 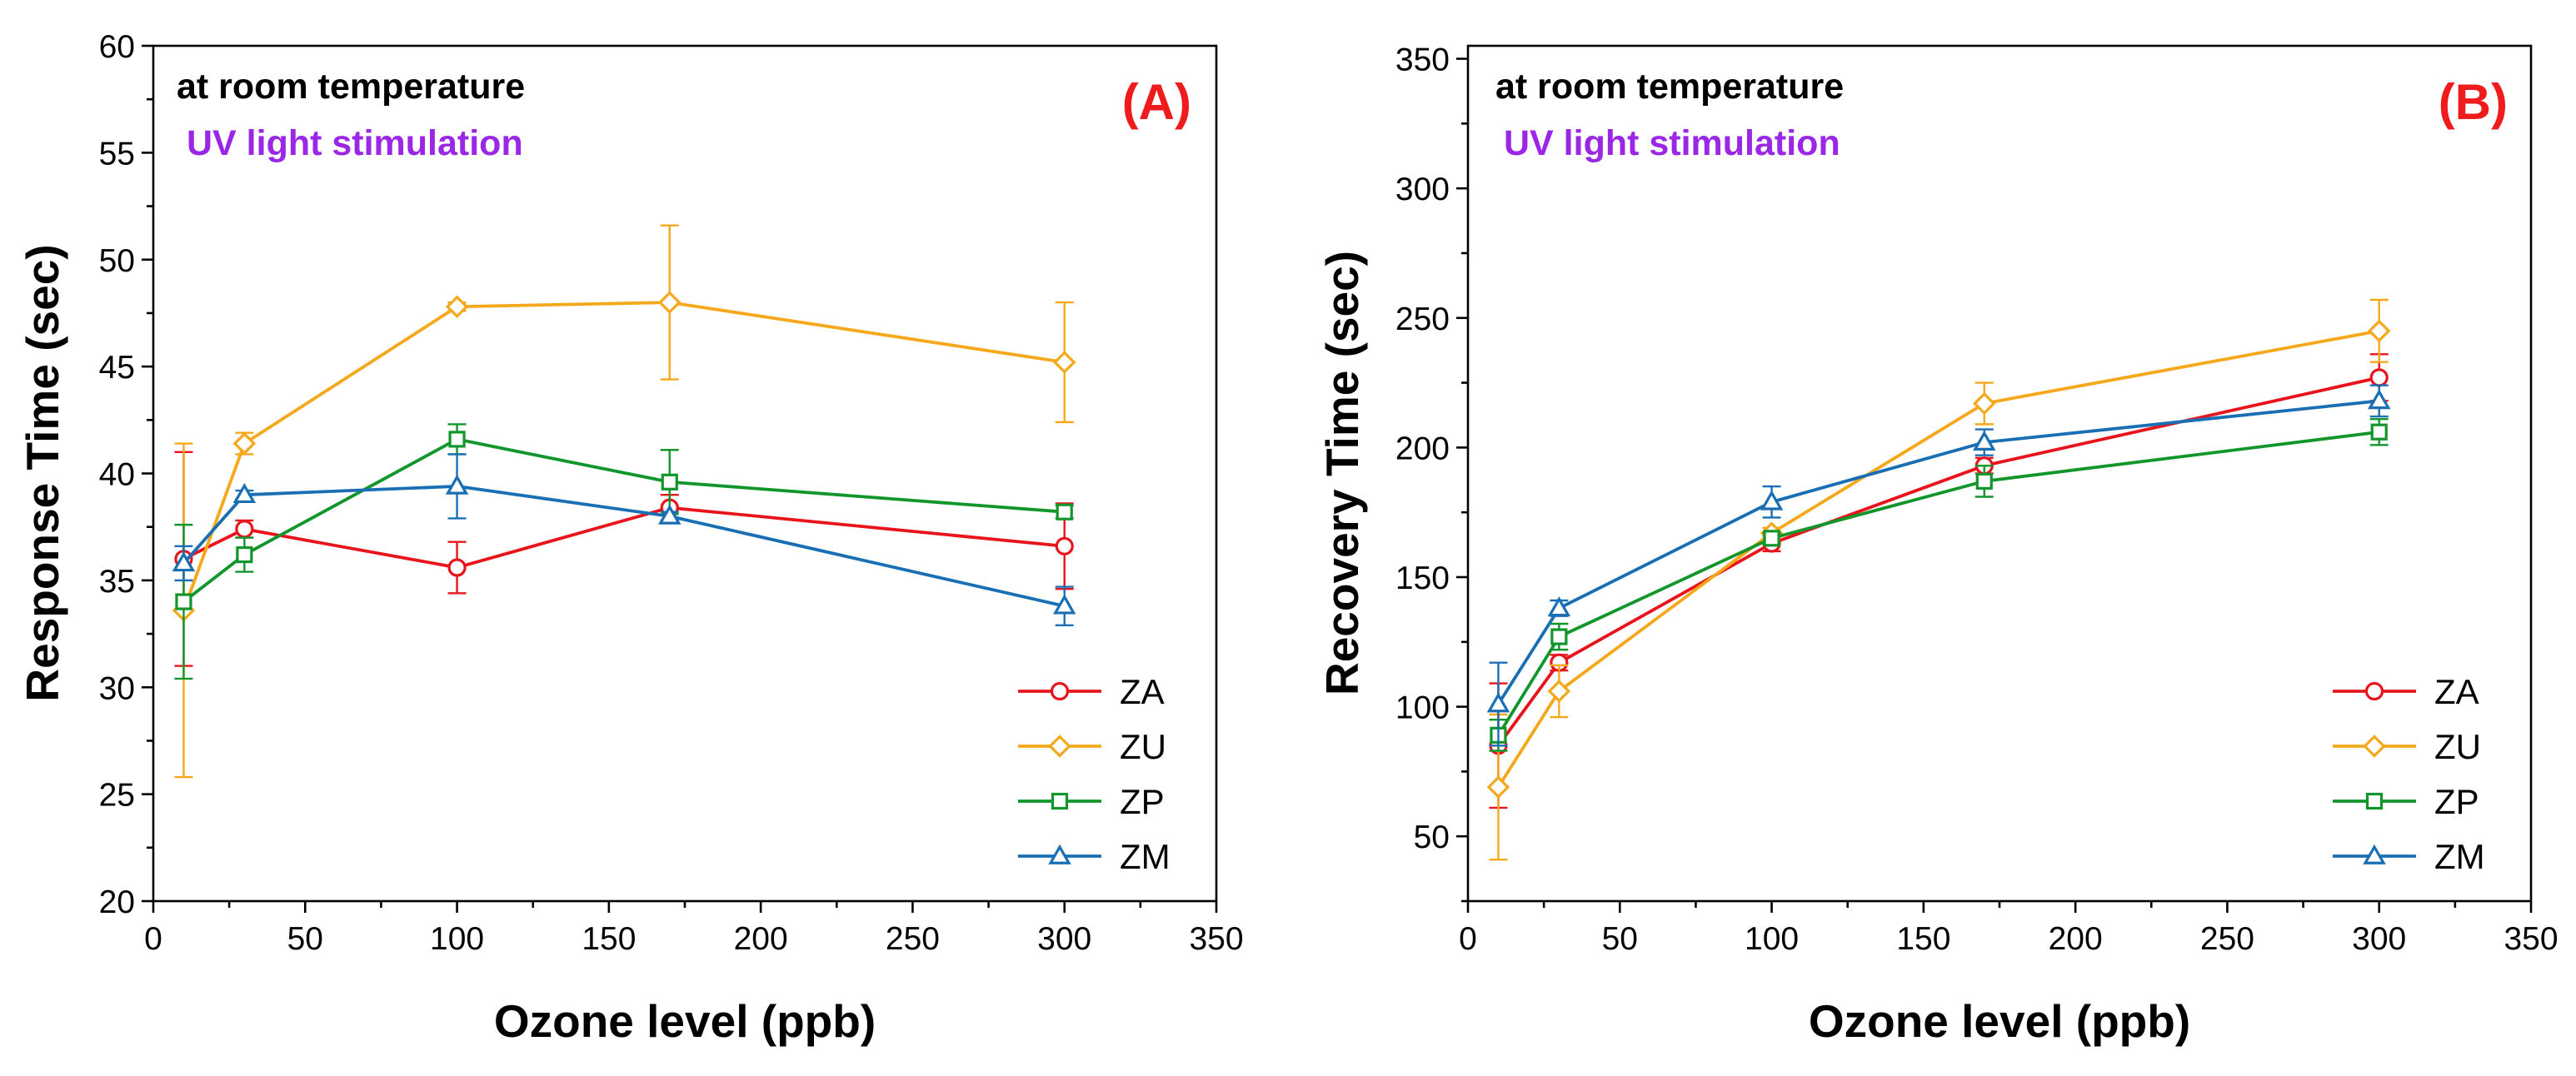 I want to click on panel-b-legend: ZA ZU ZP ZM, so click(x=2409, y=774).